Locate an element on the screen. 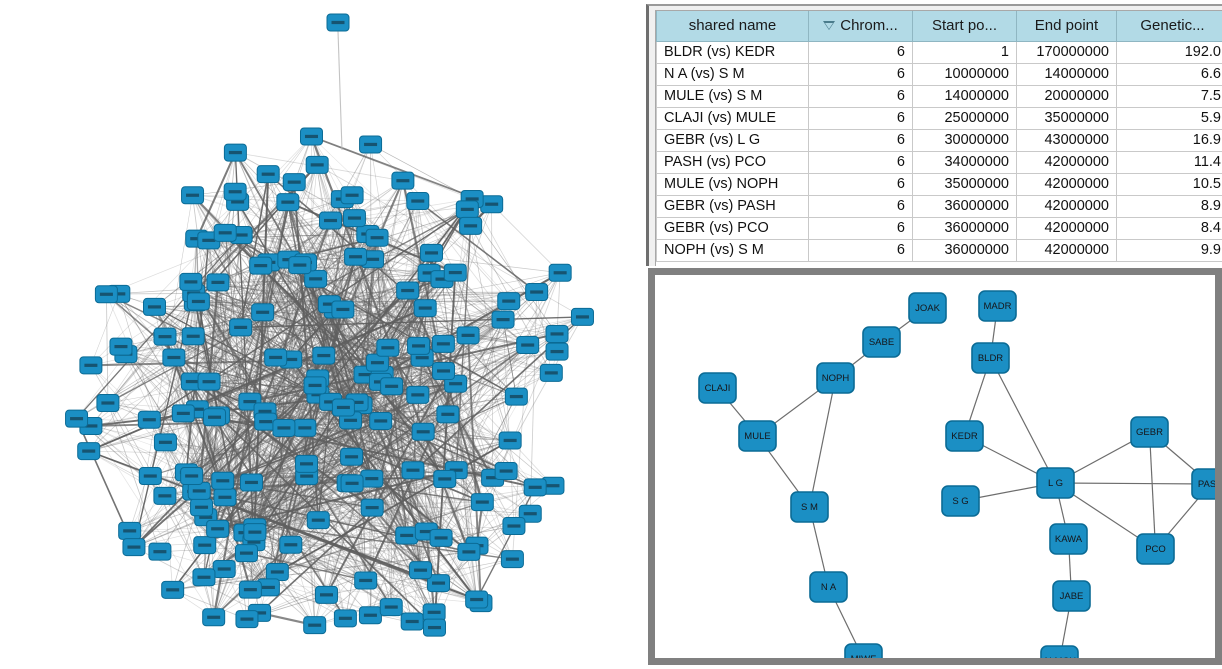  table-row: GEBR (vs) L G 6 30000000 43000000 16.9 is located at coordinates (939, 140).